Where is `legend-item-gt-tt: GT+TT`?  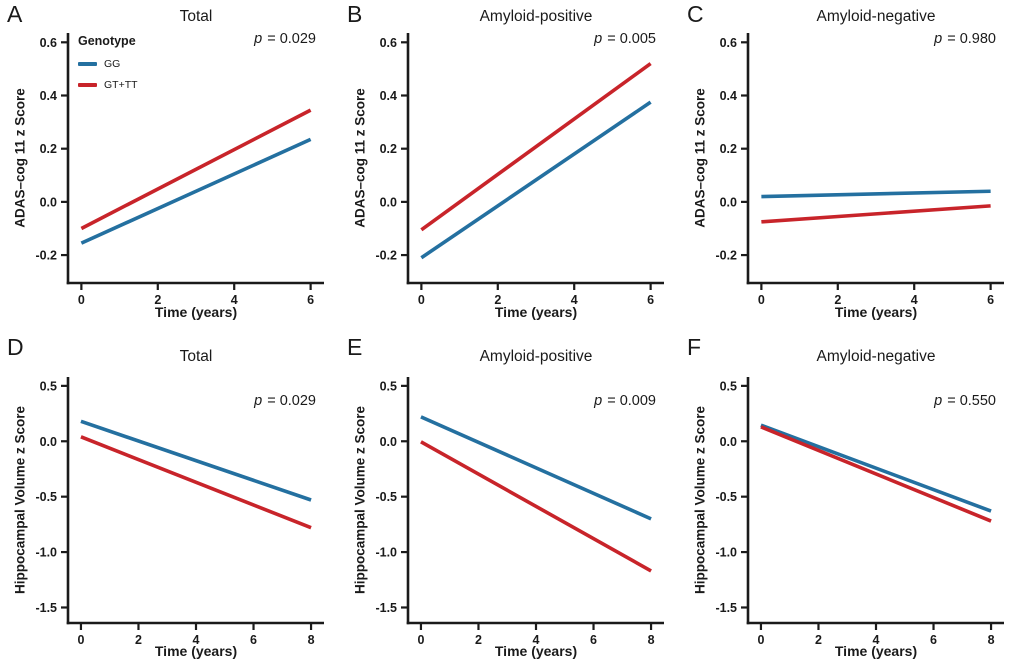
legend-item-gt-tt: GT+TT is located at coordinates (108, 85).